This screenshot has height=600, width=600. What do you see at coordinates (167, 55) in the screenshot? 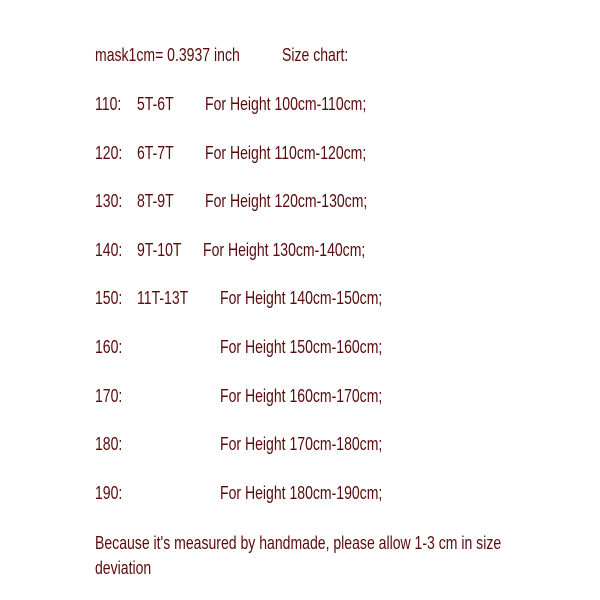
I see `conversion-text: mask1cm= 0.3937 inch` at bounding box center [167, 55].